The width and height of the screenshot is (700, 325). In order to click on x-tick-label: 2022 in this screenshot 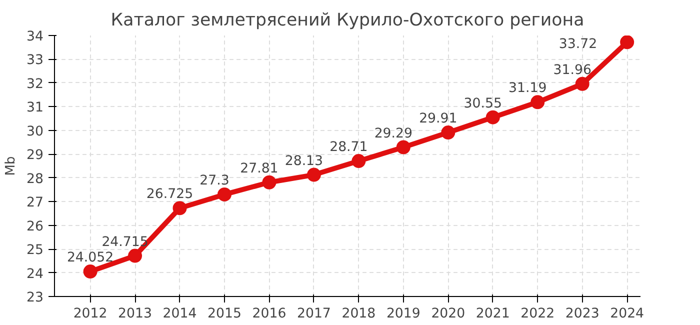, I will do `click(537, 314)`.